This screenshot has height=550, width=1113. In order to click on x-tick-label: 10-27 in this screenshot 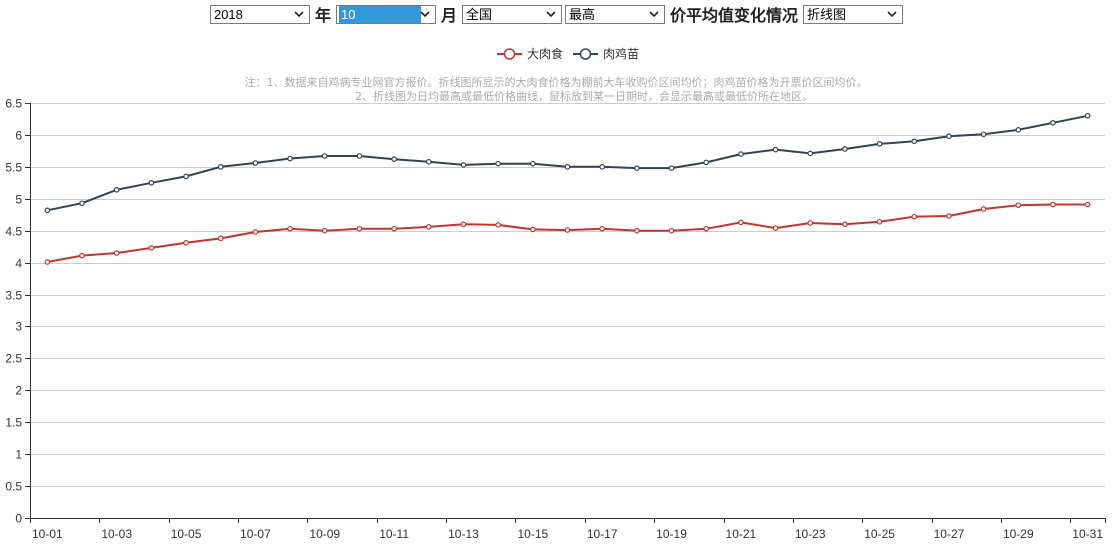, I will do `click(949, 534)`.